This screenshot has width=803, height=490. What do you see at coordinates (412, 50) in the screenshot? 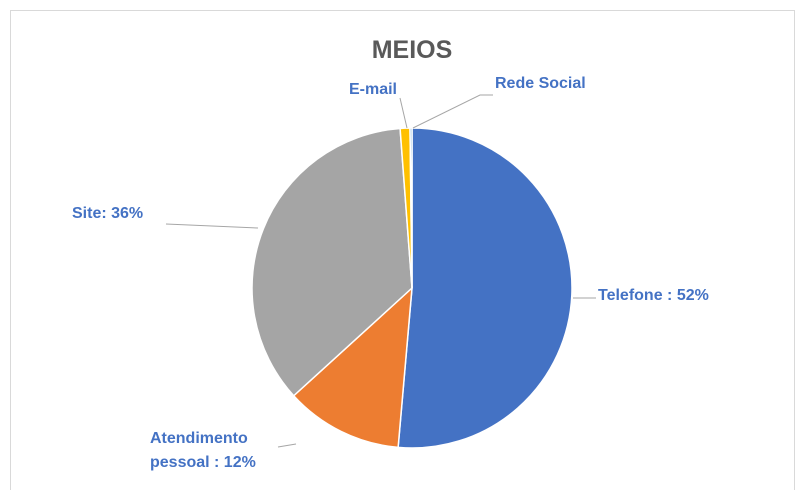
I see `chart-title: MEIOS` at bounding box center [412, 50].